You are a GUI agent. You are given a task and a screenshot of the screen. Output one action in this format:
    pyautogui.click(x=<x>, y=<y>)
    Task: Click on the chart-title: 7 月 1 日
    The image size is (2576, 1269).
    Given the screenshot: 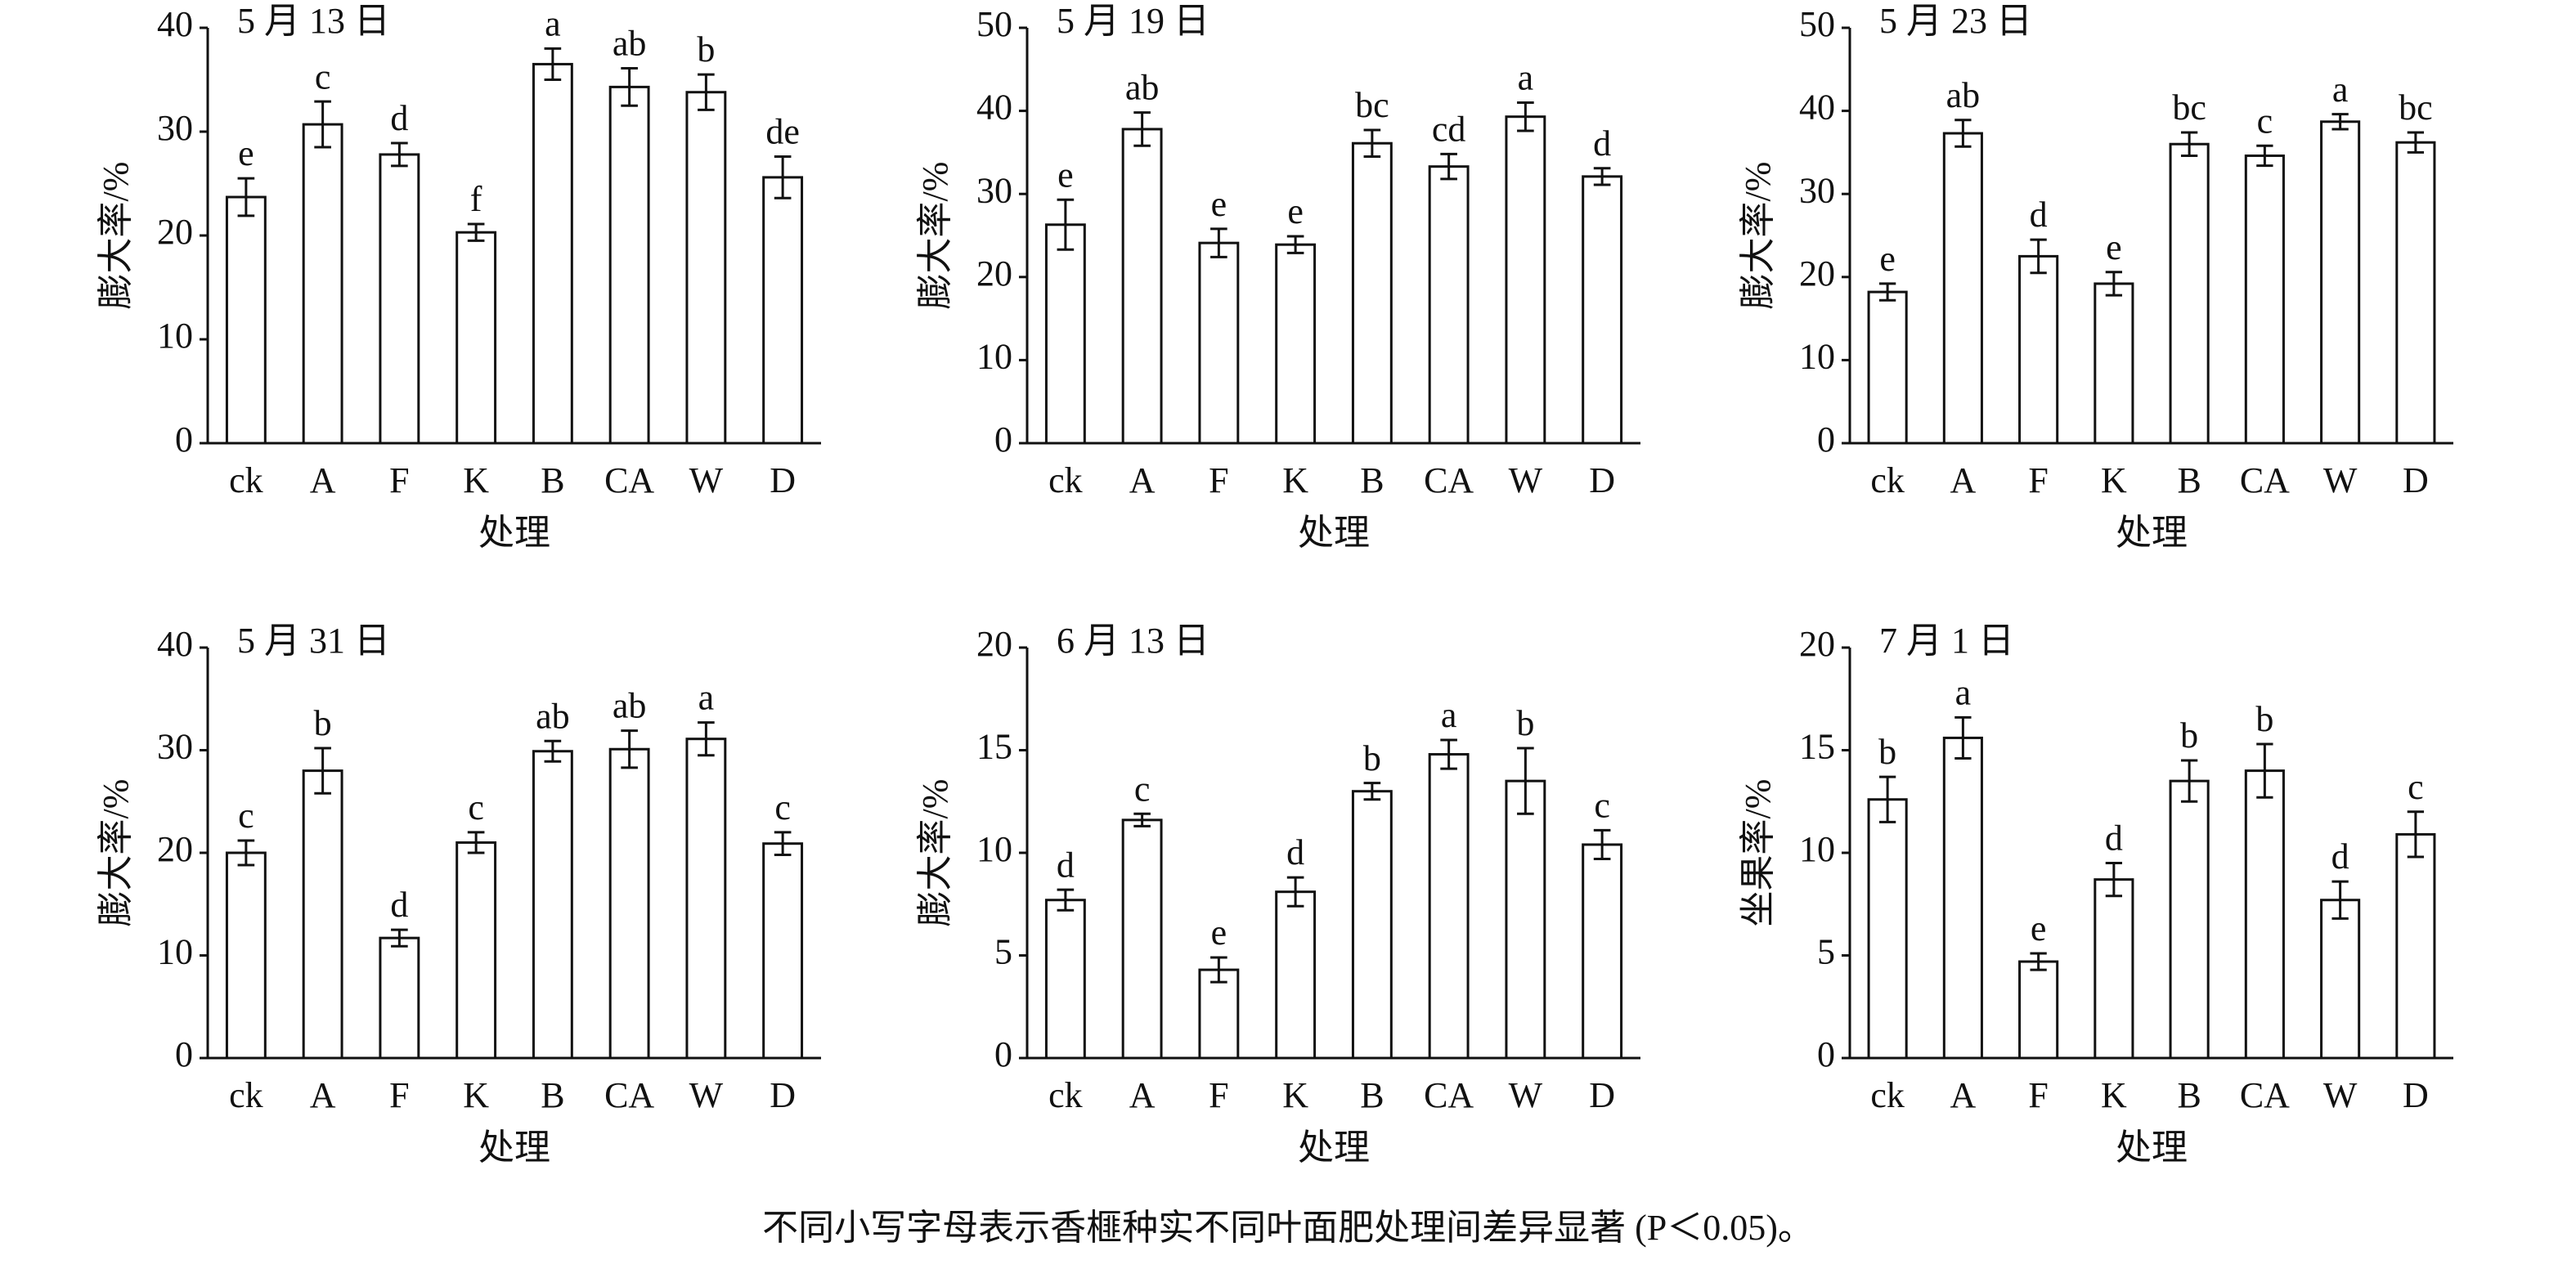 What is the action you would take?
    pyautogui.click(x=1946, y=641)
    